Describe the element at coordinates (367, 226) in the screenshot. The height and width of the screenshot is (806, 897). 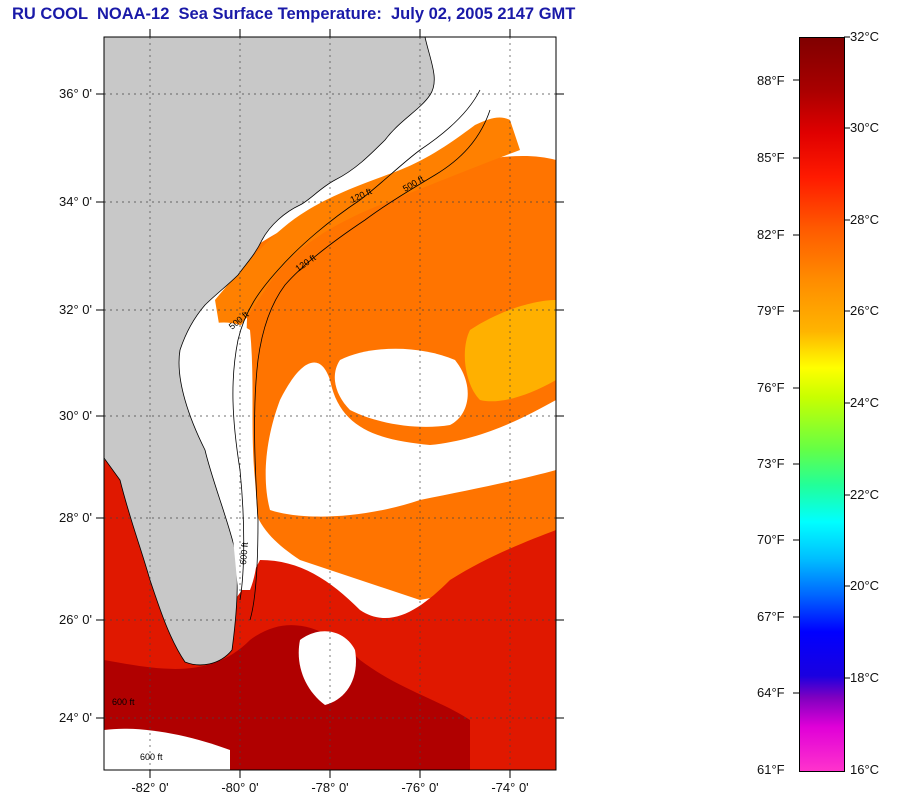
I see `coastal-orange-region` at that location.